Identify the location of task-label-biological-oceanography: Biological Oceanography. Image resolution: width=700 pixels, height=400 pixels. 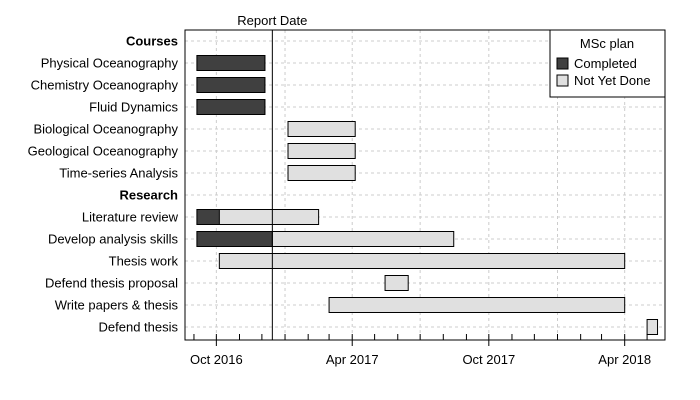
(105, 129).